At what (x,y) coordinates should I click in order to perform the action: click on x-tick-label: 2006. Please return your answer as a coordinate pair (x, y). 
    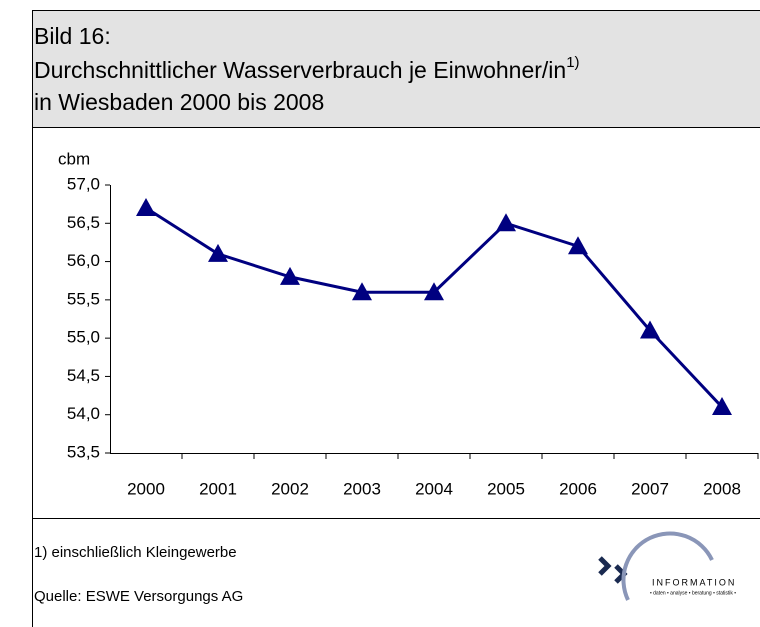
    Looking at the image, I should click on (578, 488).